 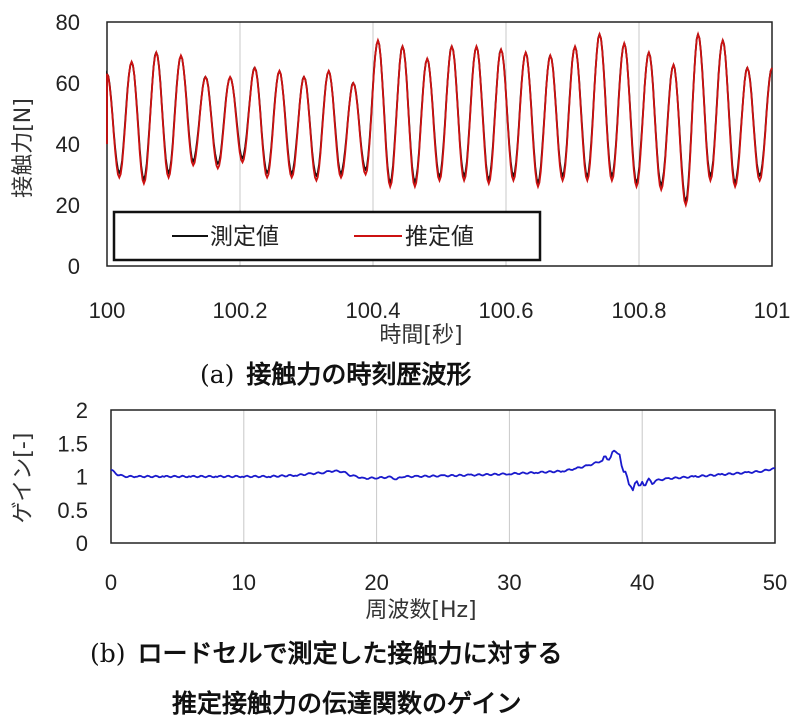 What do you see at coordinates (111, 582) in the screenshot?
I see `chart-b-x-tick-label: 0` at bounding box center [111, 582].